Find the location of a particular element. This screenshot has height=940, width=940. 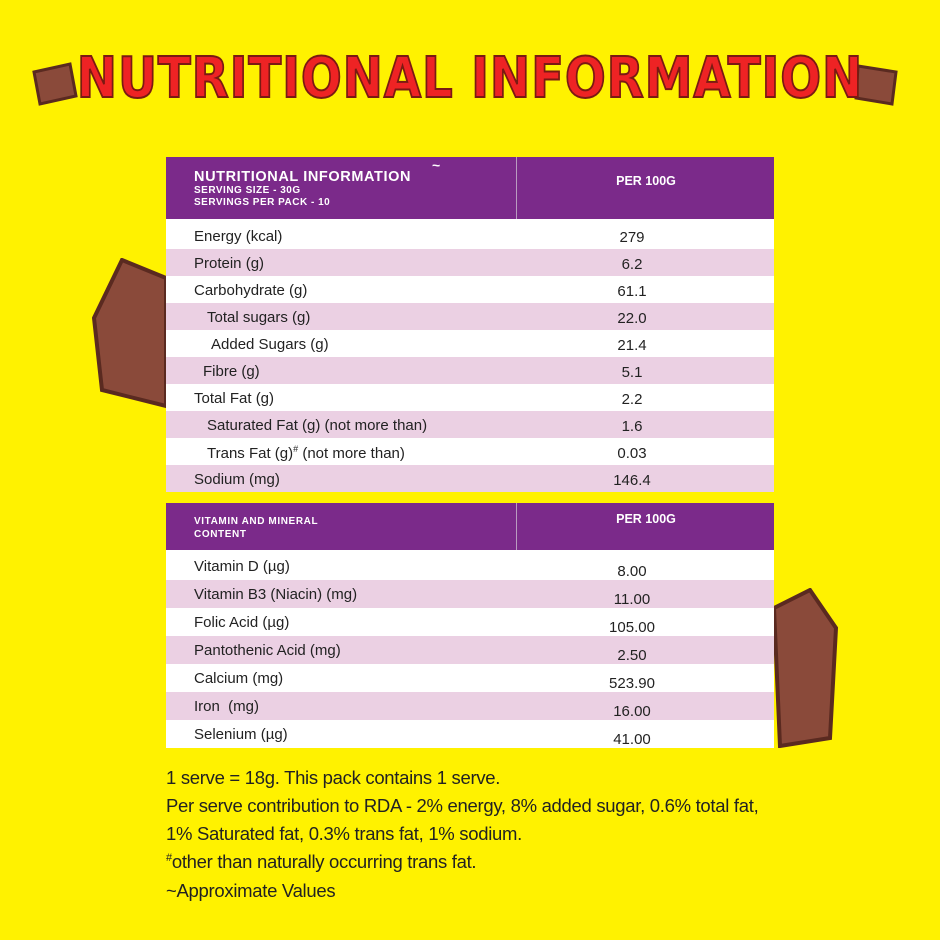

row-value: 41.00 is located at coordinates (632, 739).